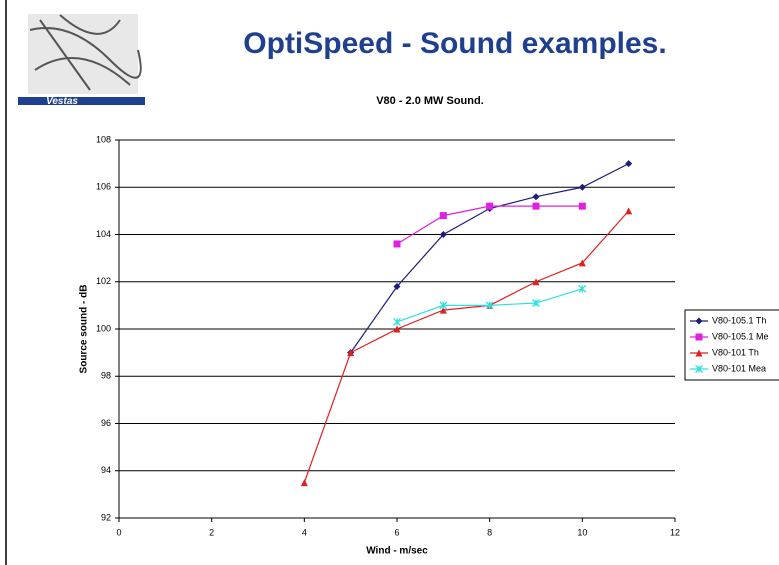 This screenshot has width=779, height=565. What do you see at coordinates (106, 517) in the screenshot?
I see `y-tick-label: 92` at bounding box center [106, 517].